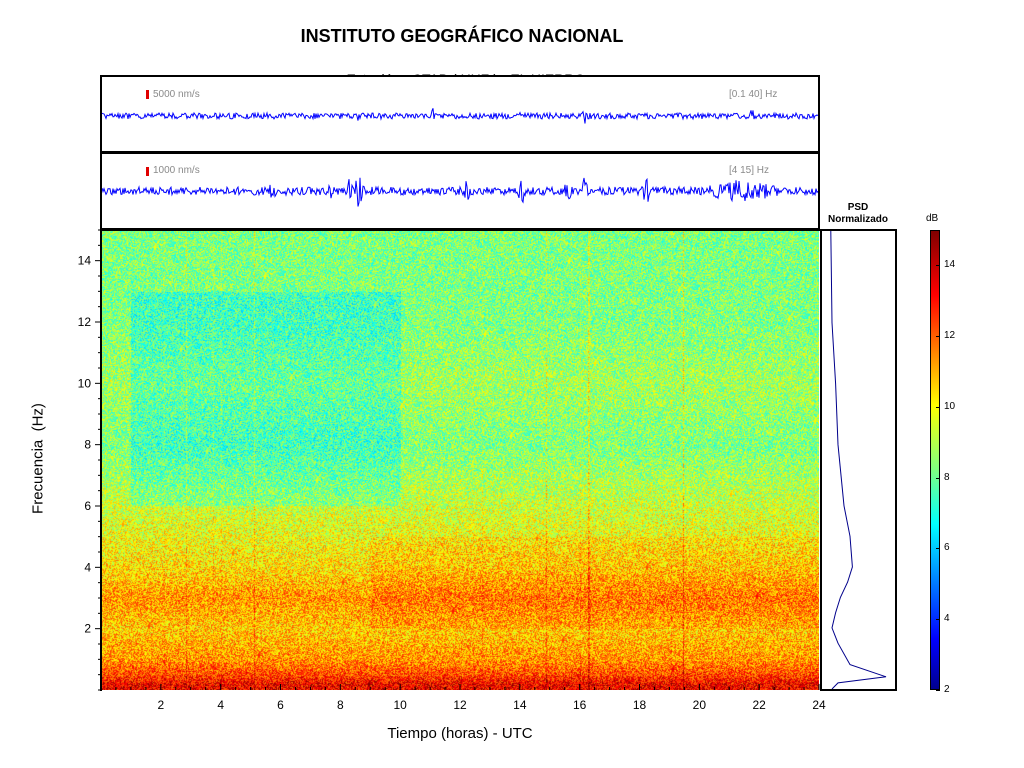  Describe the element at coordinates (220, 705) in the screenshot. I see `x-tick-label: 4` at that location.